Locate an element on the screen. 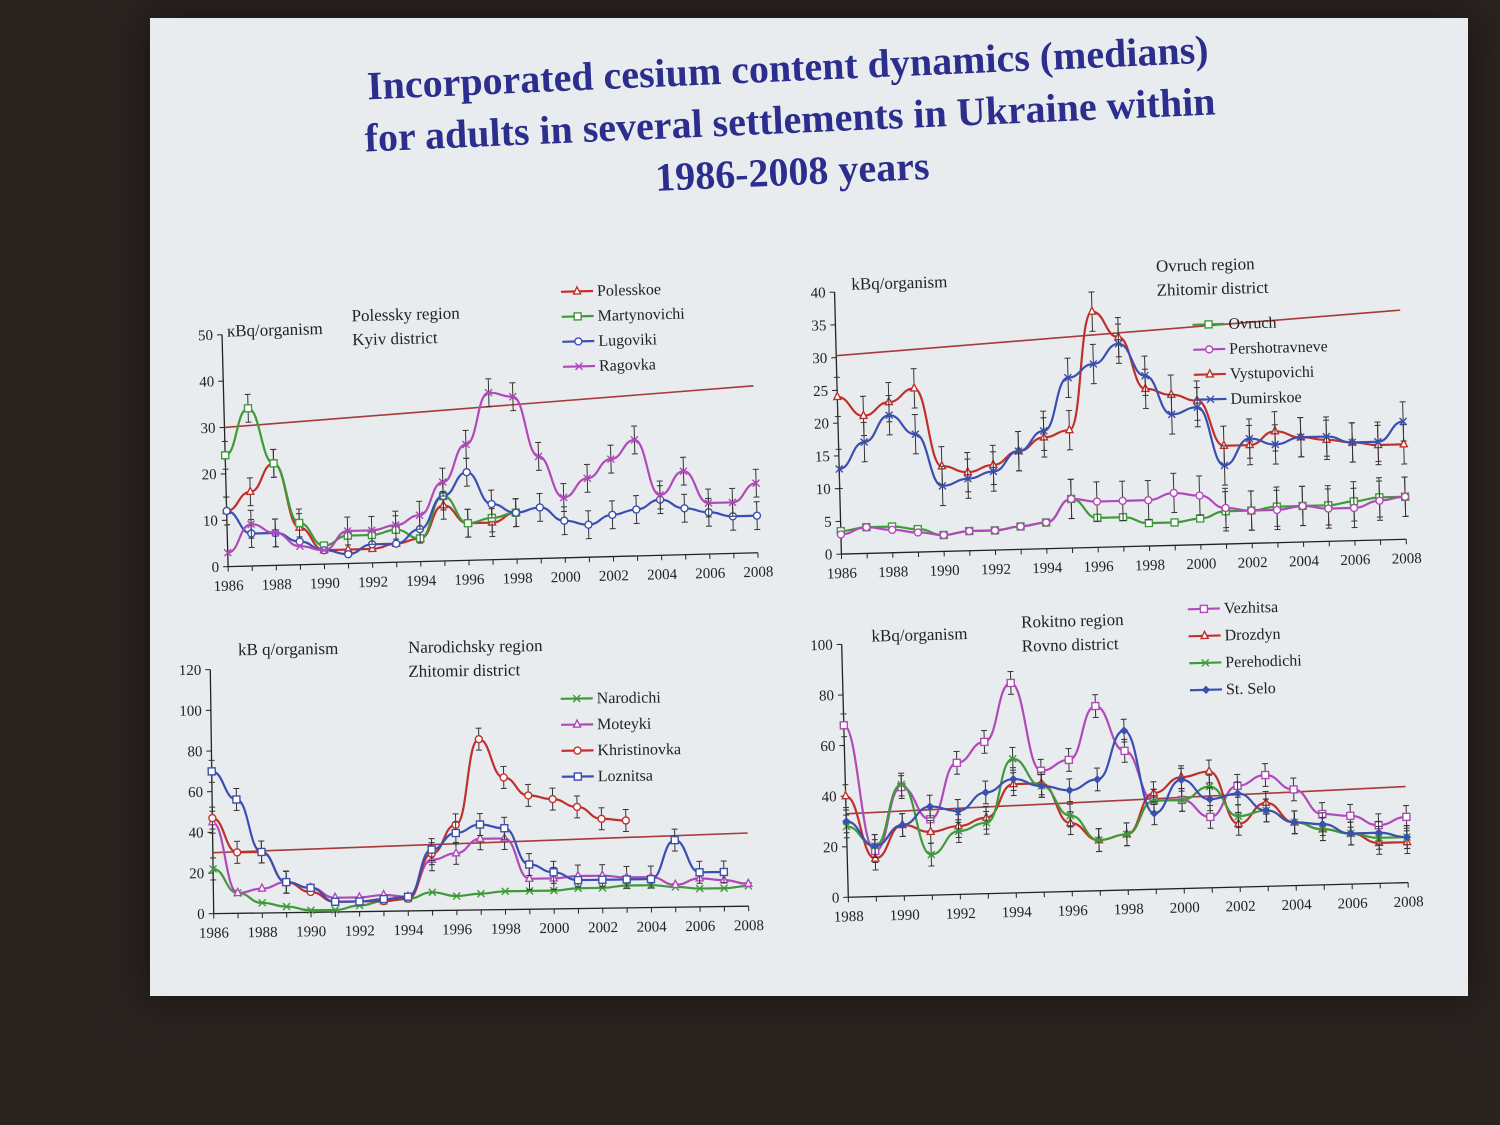 The height and width of the screenshot is (1125, 1500). legend-entry: Khristinovka is located at coordinates (639, 750).